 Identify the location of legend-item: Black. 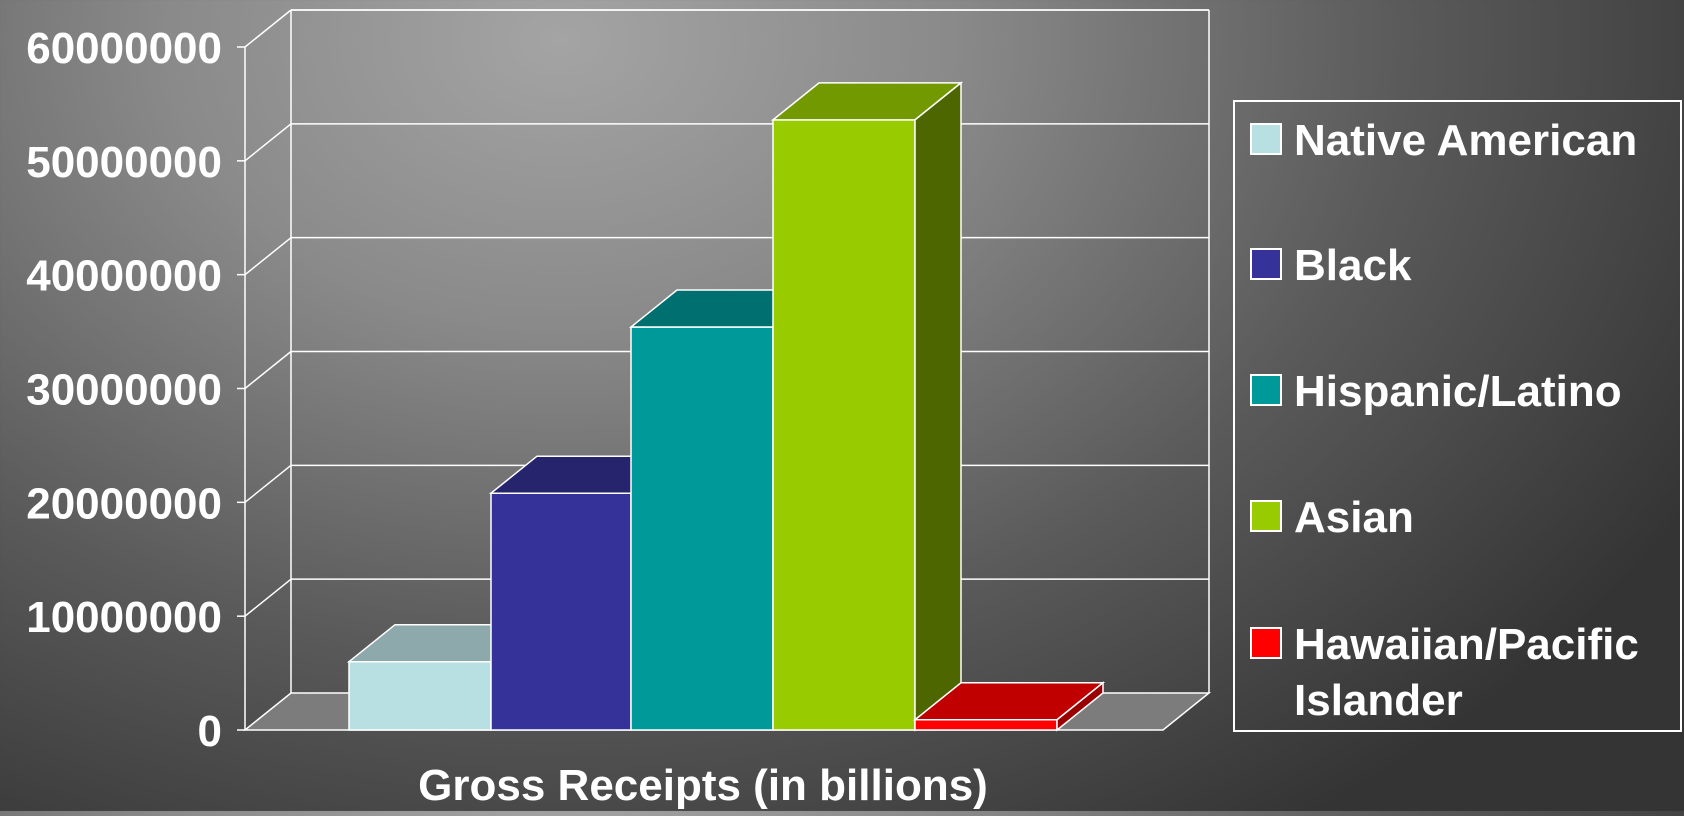
(1331, 265).